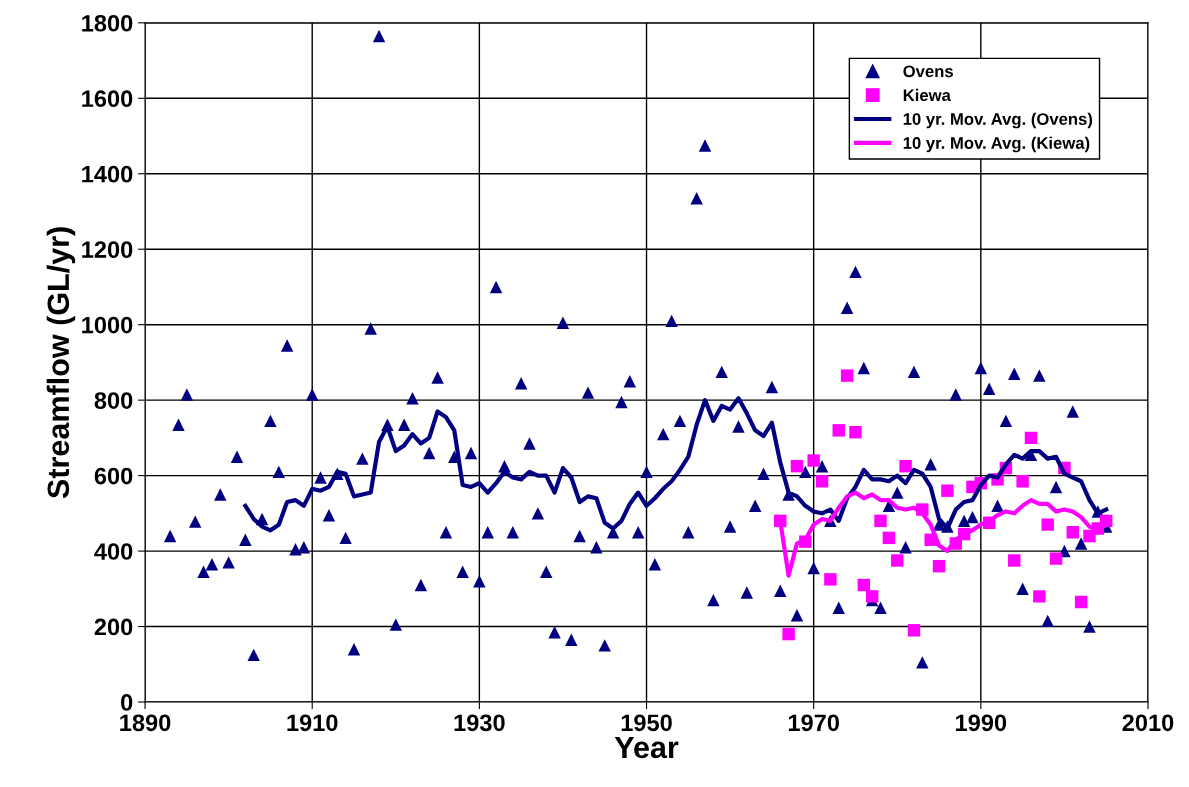 The height and width of the screenshot is (787, 1189). I want to click on x-axis-title: Year, so click(646, 747).